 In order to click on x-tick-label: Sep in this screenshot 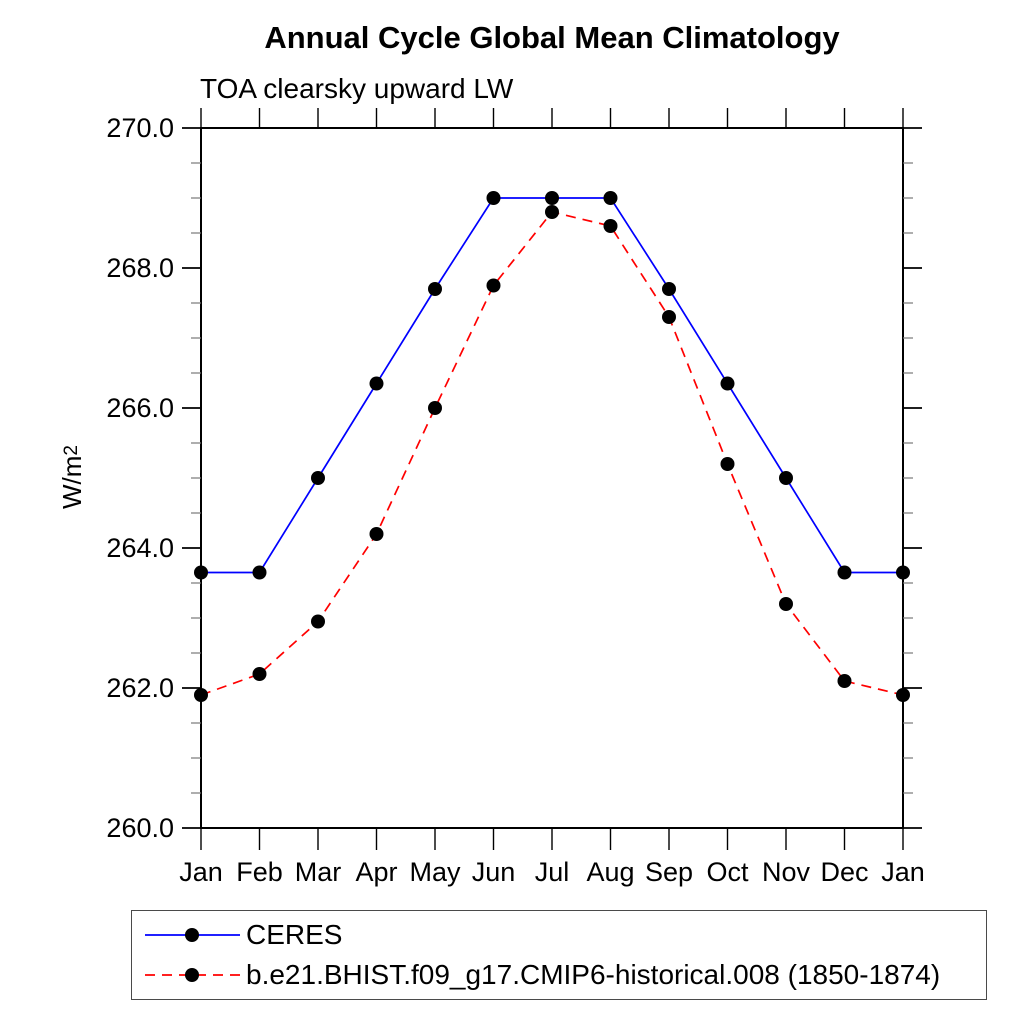, I will do `click(669, 872)`.